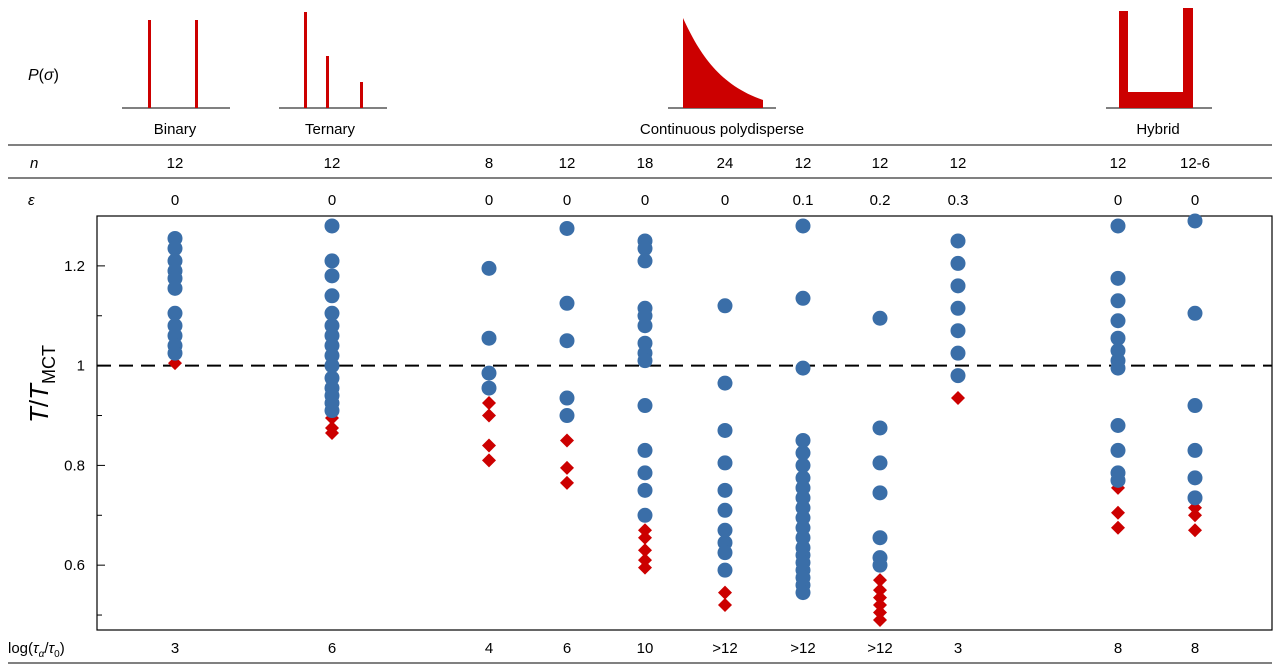 The height and width of the screenshot is (669, 1278). Describe the element at coordinates (1195, 163) in the screenshot. I see `n-value: 12-6` at that location.